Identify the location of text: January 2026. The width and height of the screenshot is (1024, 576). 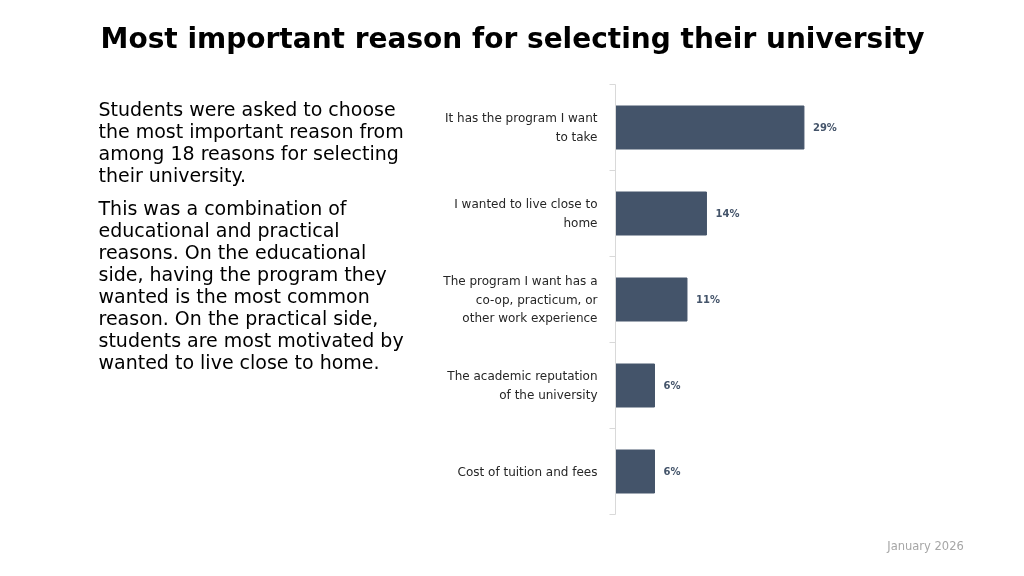
(925, 545).